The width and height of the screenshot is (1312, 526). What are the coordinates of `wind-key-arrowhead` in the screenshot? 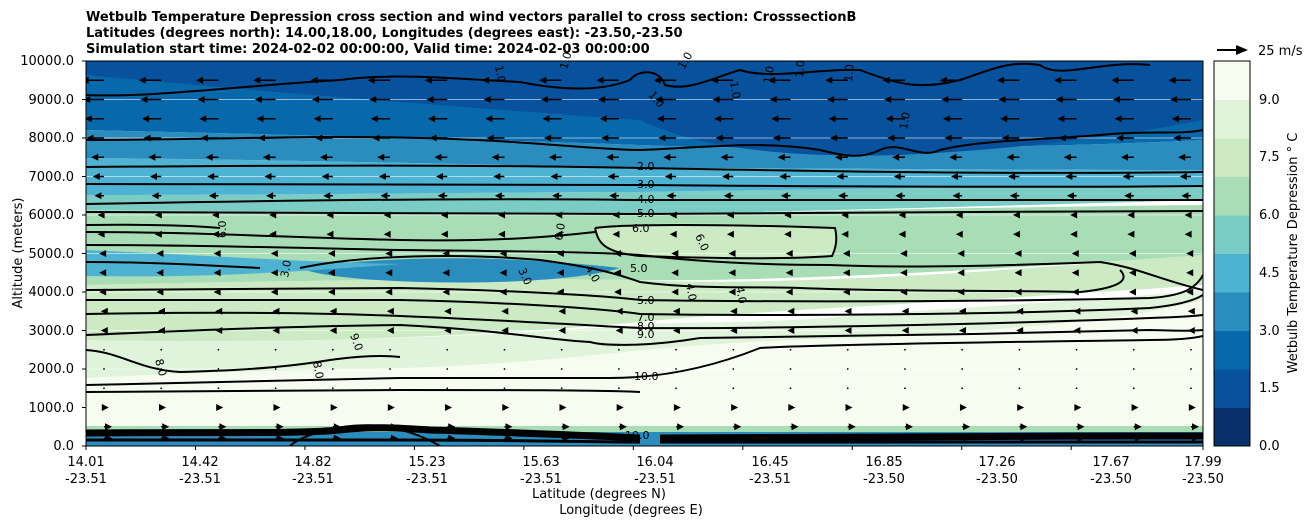 It's located at (1242, 50).